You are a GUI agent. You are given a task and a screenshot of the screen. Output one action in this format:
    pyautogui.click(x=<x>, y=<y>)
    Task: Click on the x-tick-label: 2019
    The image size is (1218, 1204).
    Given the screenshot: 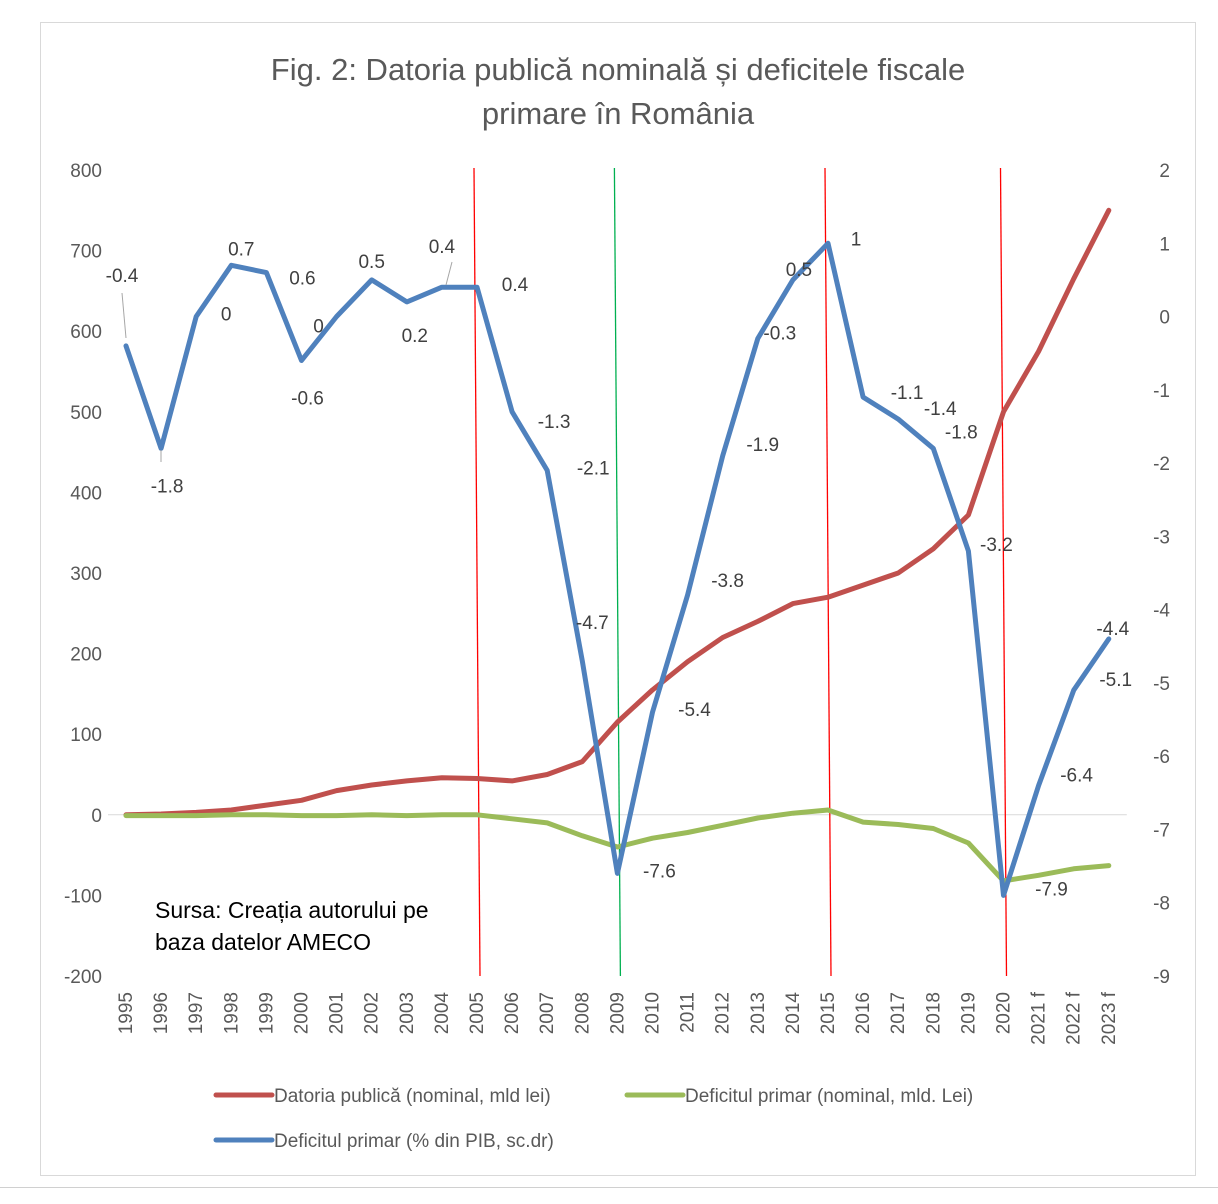 What is the action you would take?
    pyautogui.click(x=968, y=1013)
    